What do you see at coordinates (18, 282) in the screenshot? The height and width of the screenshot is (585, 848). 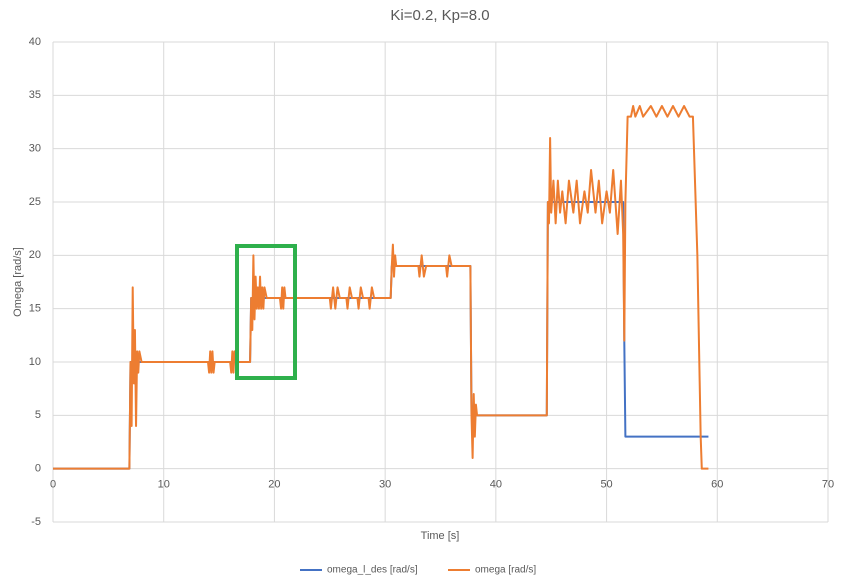 I see `y-axis-label: Omega [rad/s]` at bounding box center [18, 282].